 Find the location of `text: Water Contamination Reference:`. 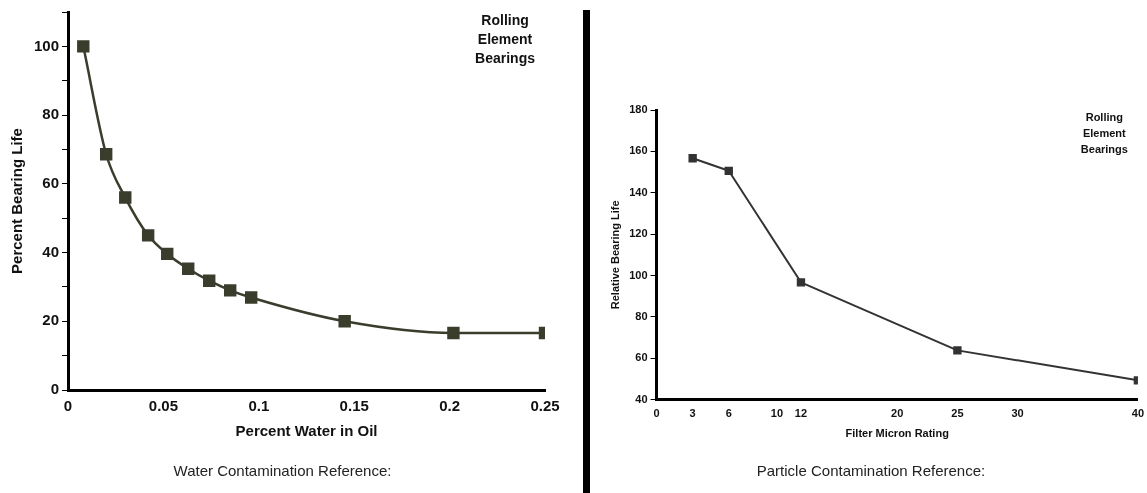

text: Water Contamination Reference: is located at coordinates (282, 470).